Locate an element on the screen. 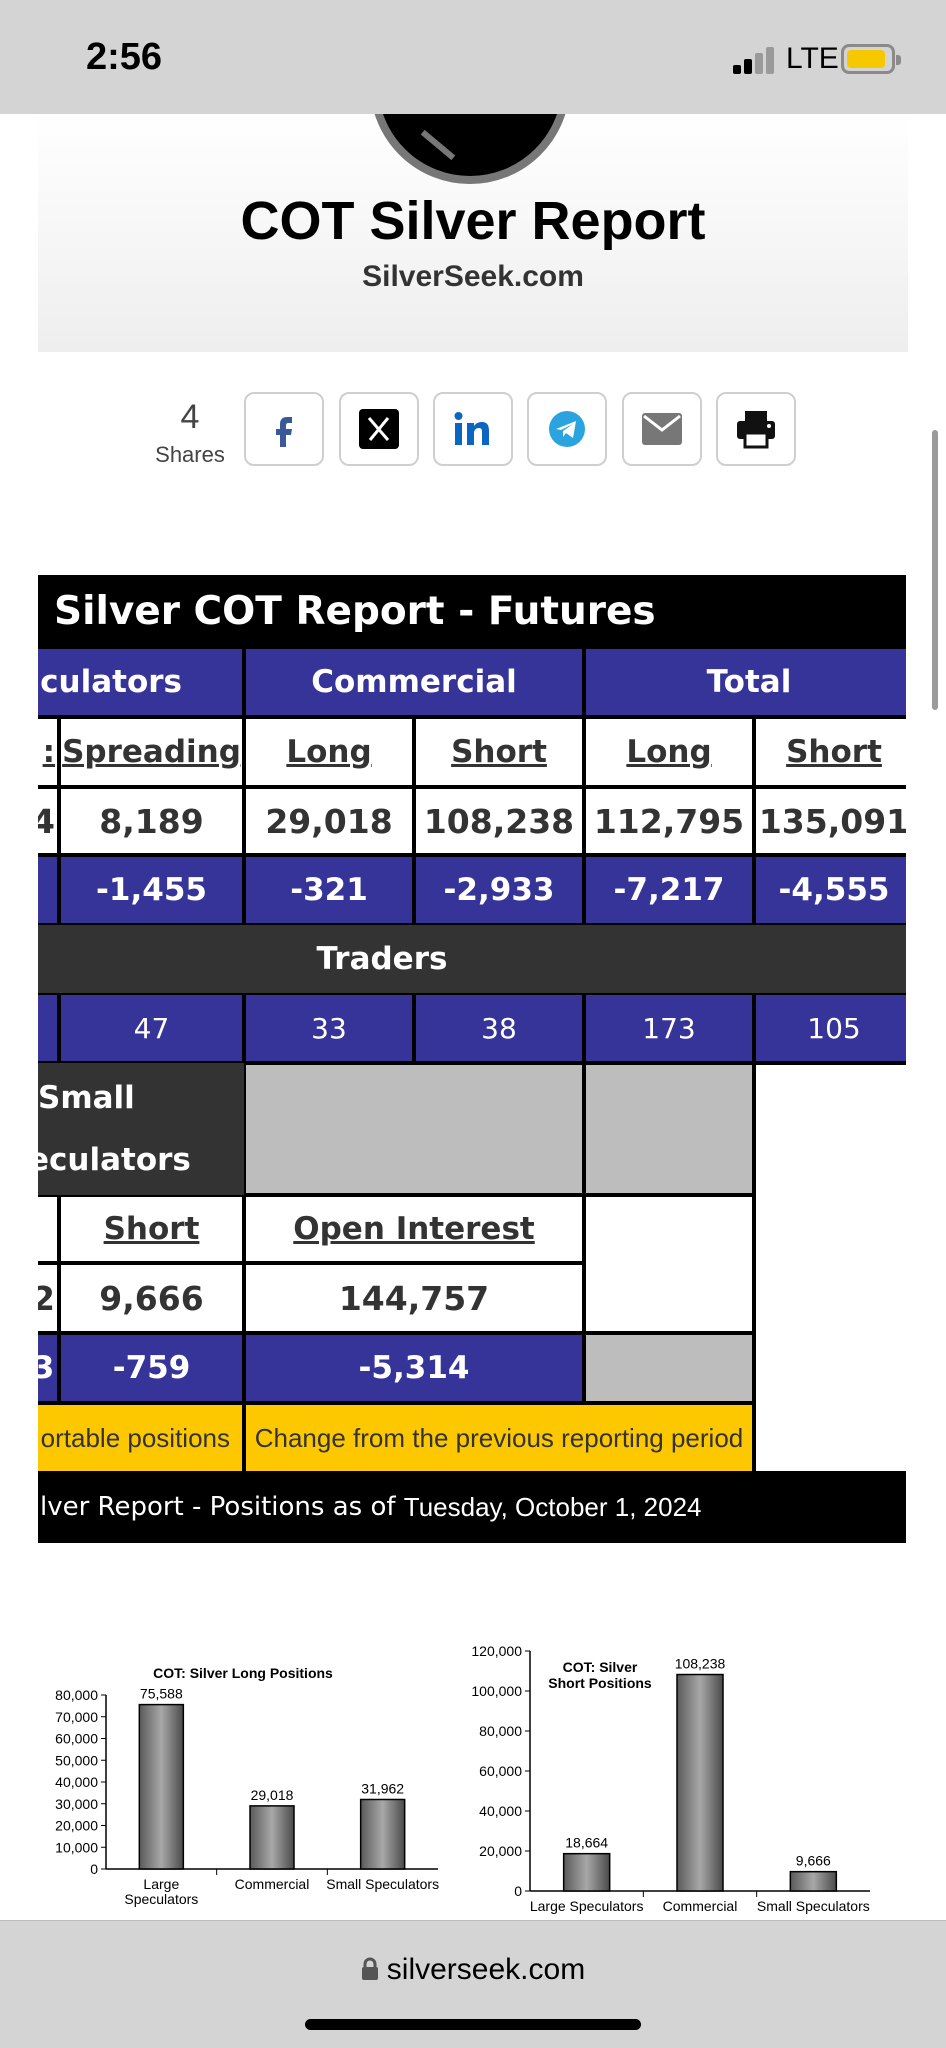 The image size is (946, 2048). column-header-open-interest: Open Interest is located at coordinates (414, 1229).